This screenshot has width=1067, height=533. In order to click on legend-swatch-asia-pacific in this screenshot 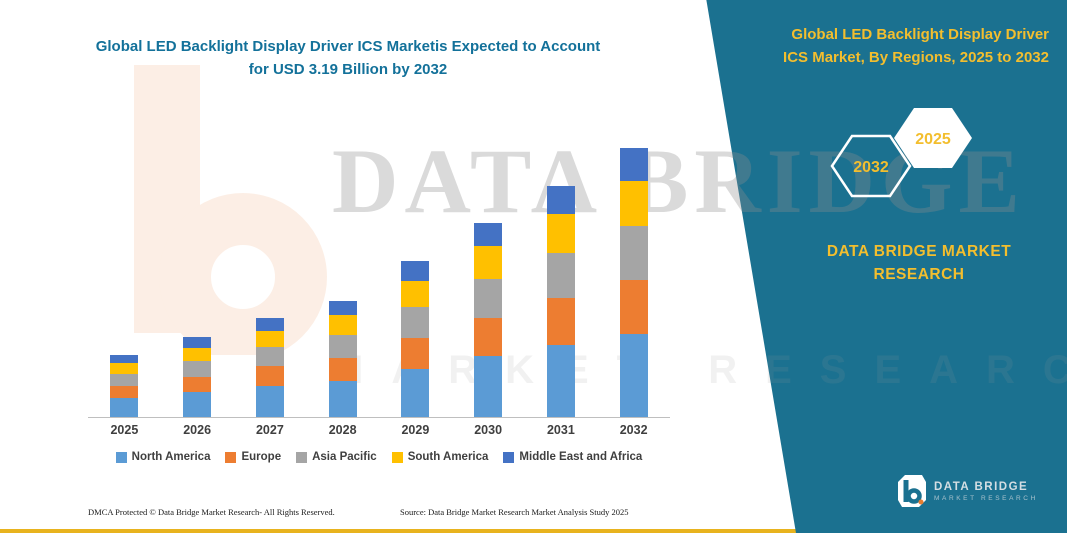, I will do `click(302, 457)`.